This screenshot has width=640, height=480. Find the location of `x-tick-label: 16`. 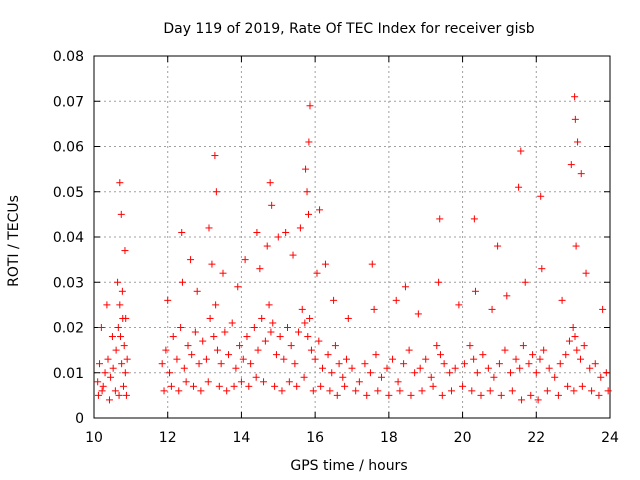

x-tick-label: 16 is located at coordinates (315, 438).